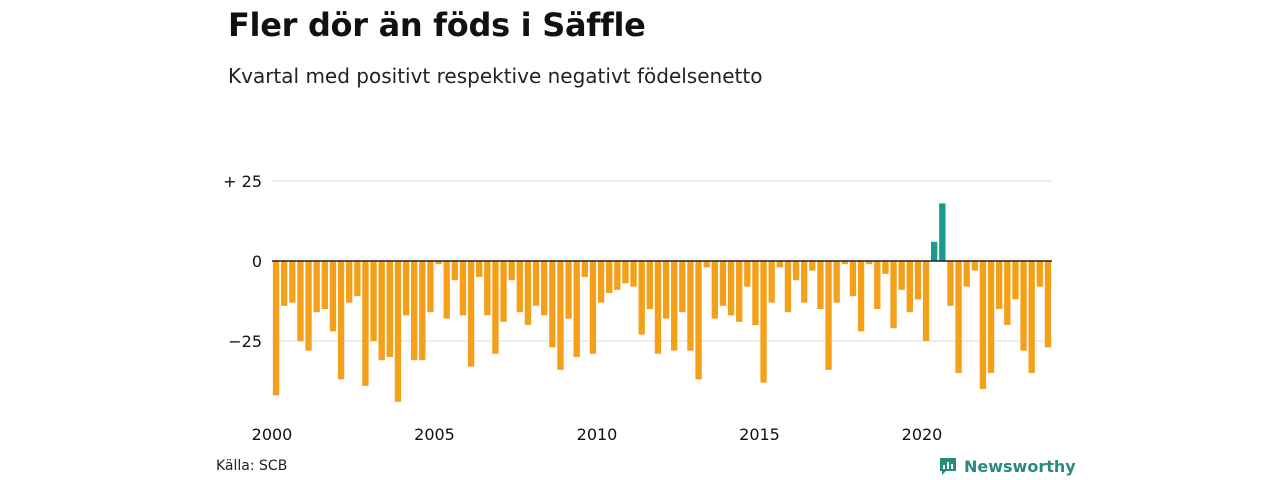 Image resolution: width=1280 pixels, height=480 pixels. I want to click on x-axis: 2000 2005 2010 2015 2020, so click(597, 434).